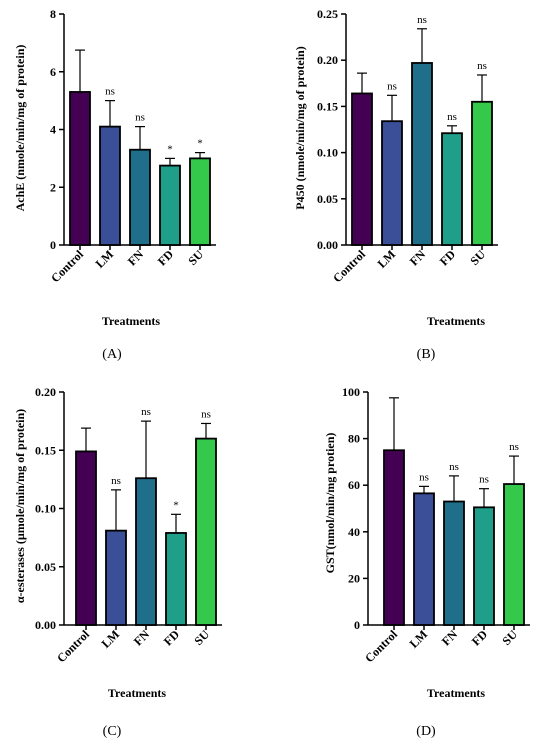 This screenshot has height=749, width=550. What do you see at coordinates (330, 503) in the screenshot?
I see `panel-d-ylabel: GST(nmol/min/mg protien)` at bounding box center [330, 503].